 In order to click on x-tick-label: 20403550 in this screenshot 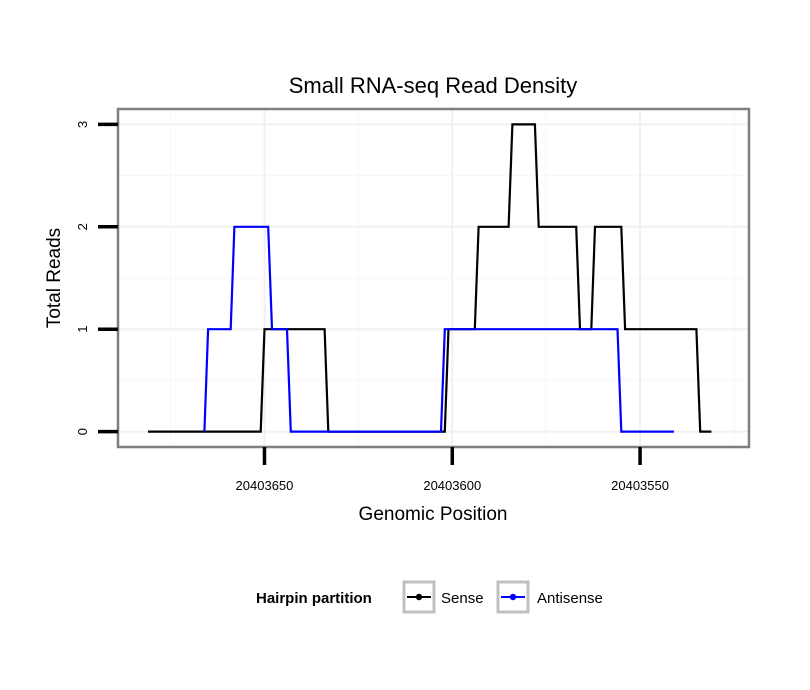, I will do `click(640, 485)`.